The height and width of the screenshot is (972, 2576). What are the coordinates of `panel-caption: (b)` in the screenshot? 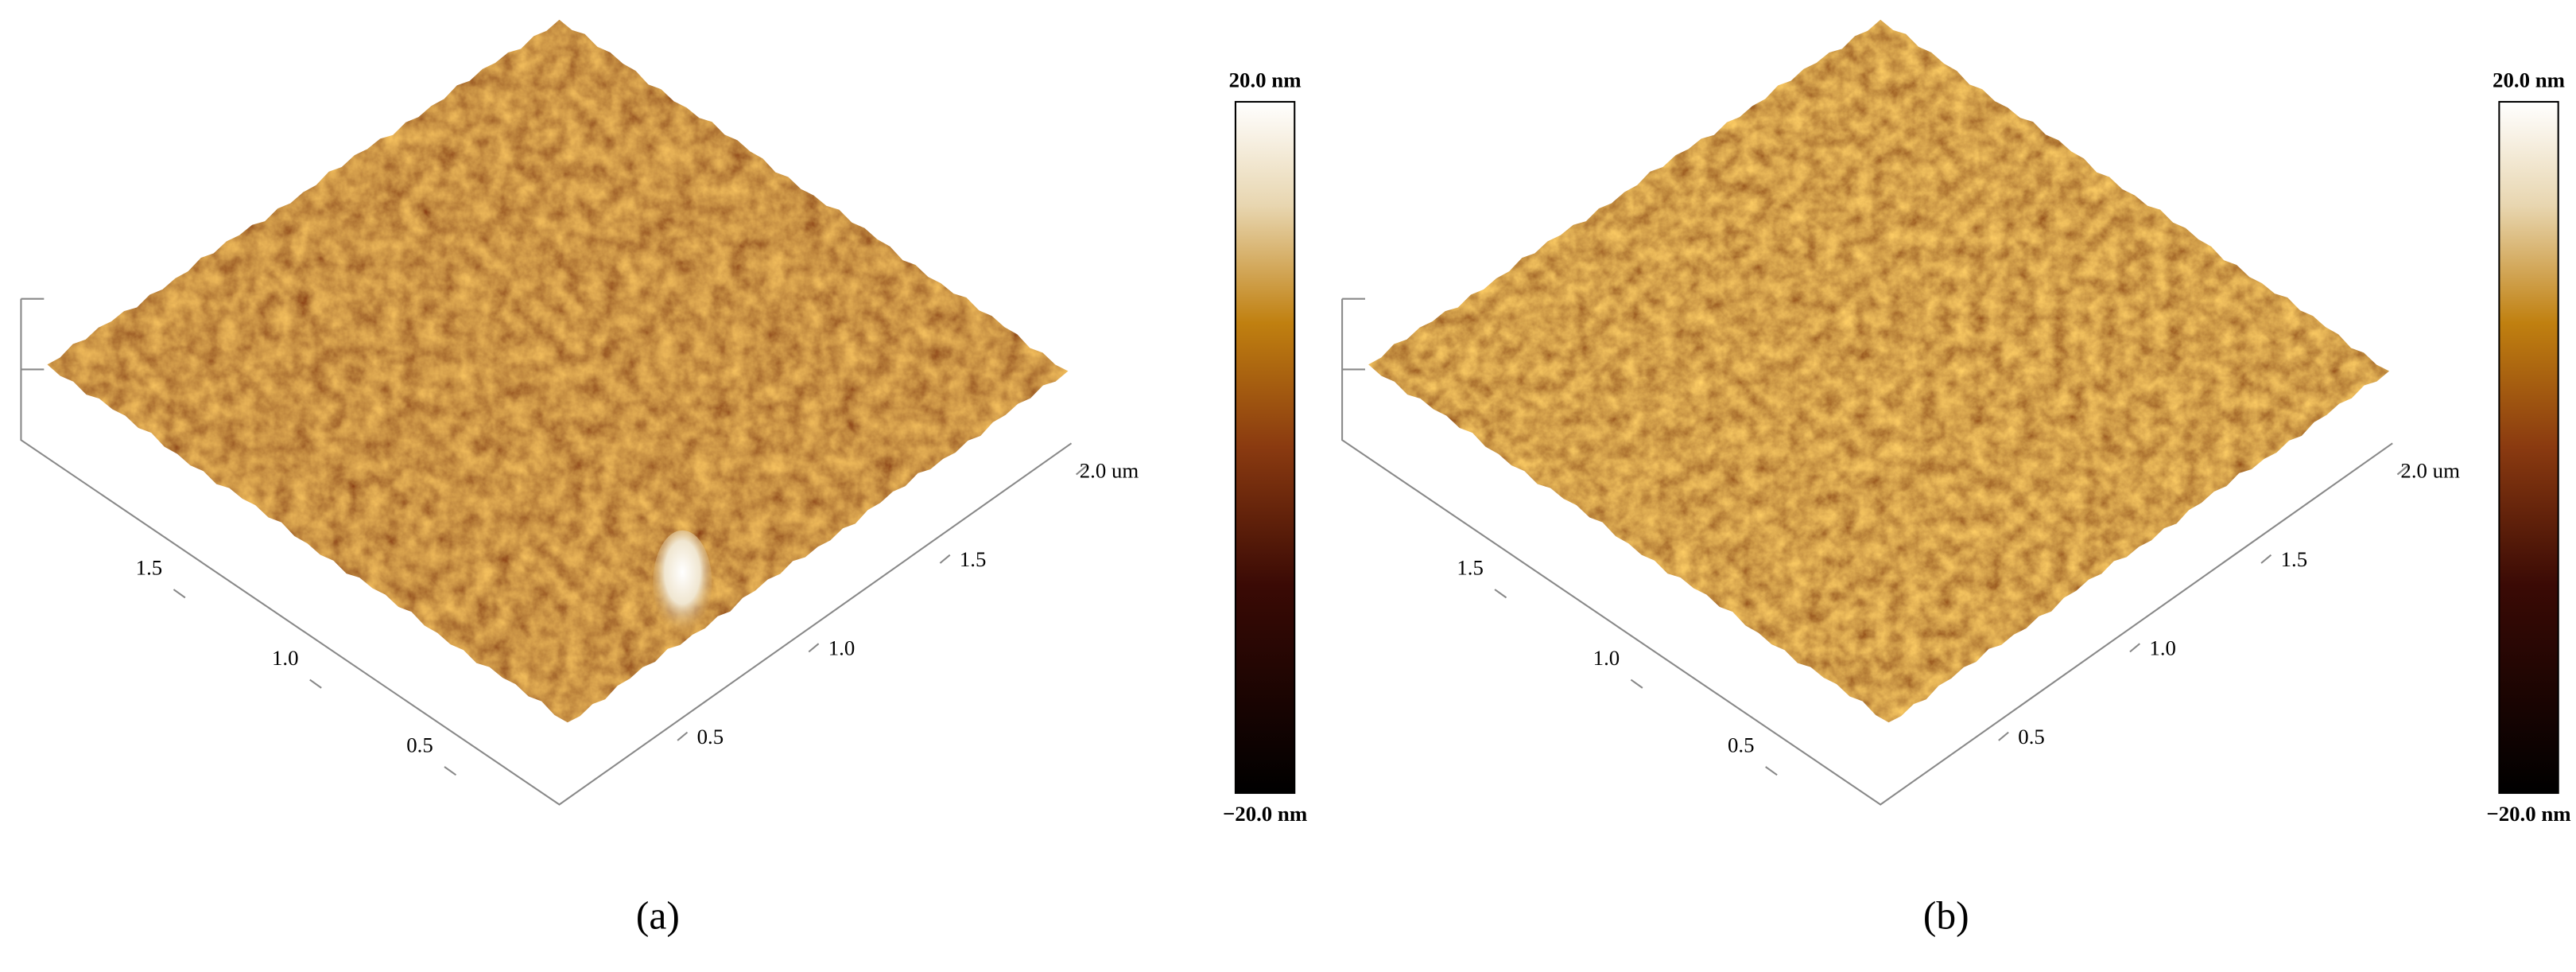 It's located at (1946, 915).